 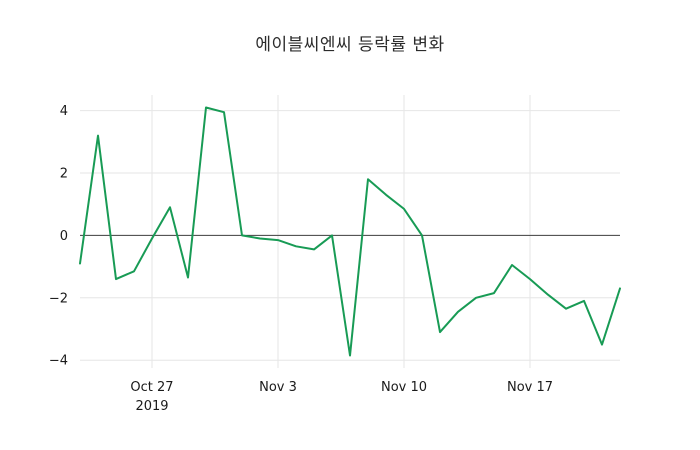 What do you see at coordinates (64, 174) in the screenshot?
I see `y-tick-label: 2` at bounding box center [64, 174].